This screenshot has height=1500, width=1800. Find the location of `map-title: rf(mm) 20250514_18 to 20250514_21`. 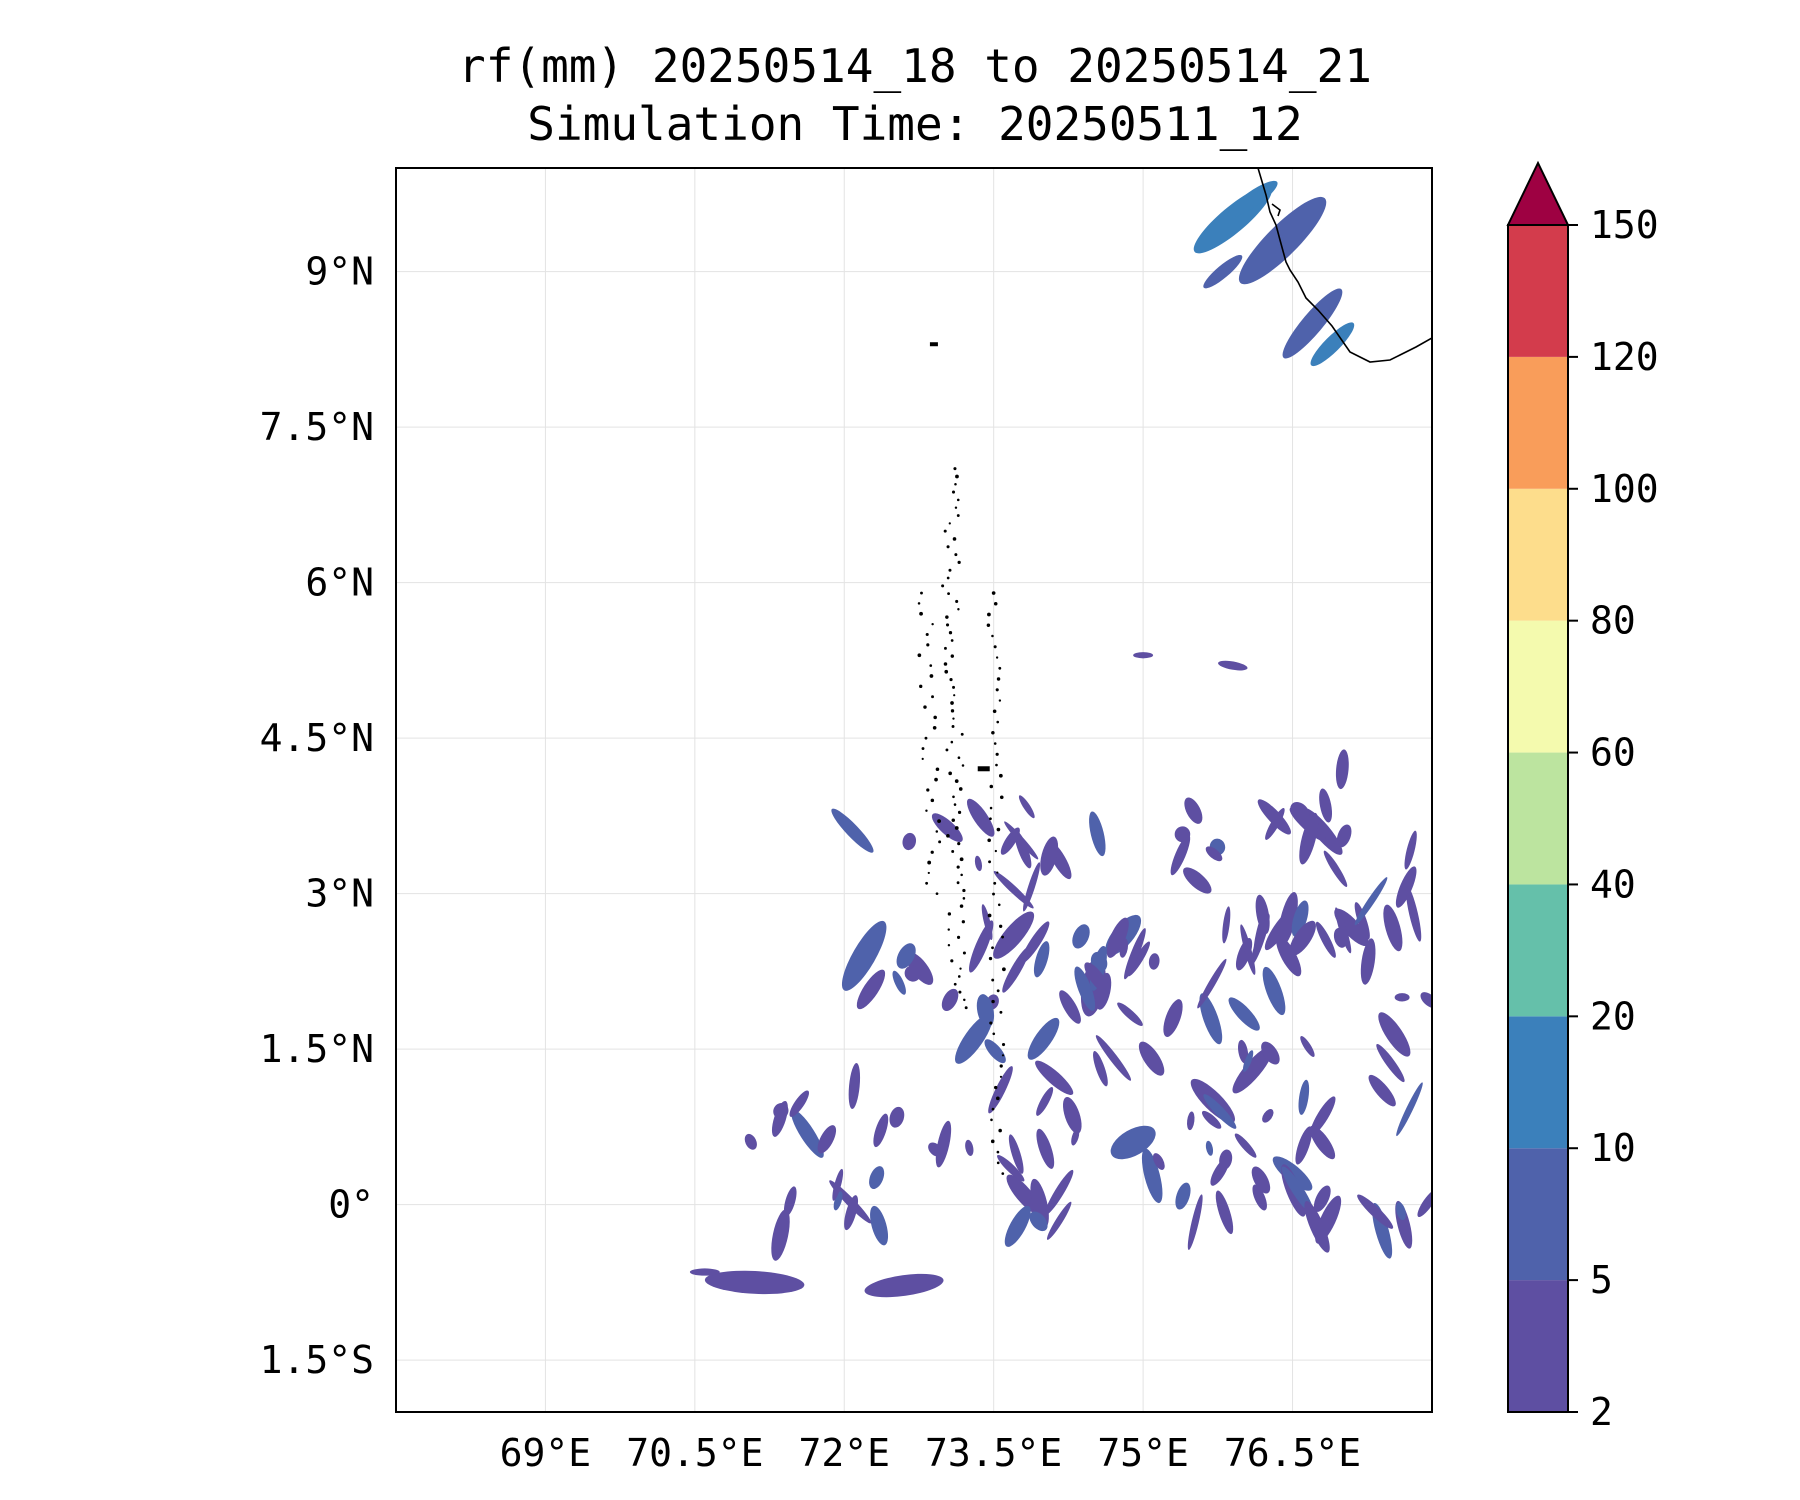

map-title: rf(mm) 20250514_18 to 20250514_21 is located at coordinates (915, 66).